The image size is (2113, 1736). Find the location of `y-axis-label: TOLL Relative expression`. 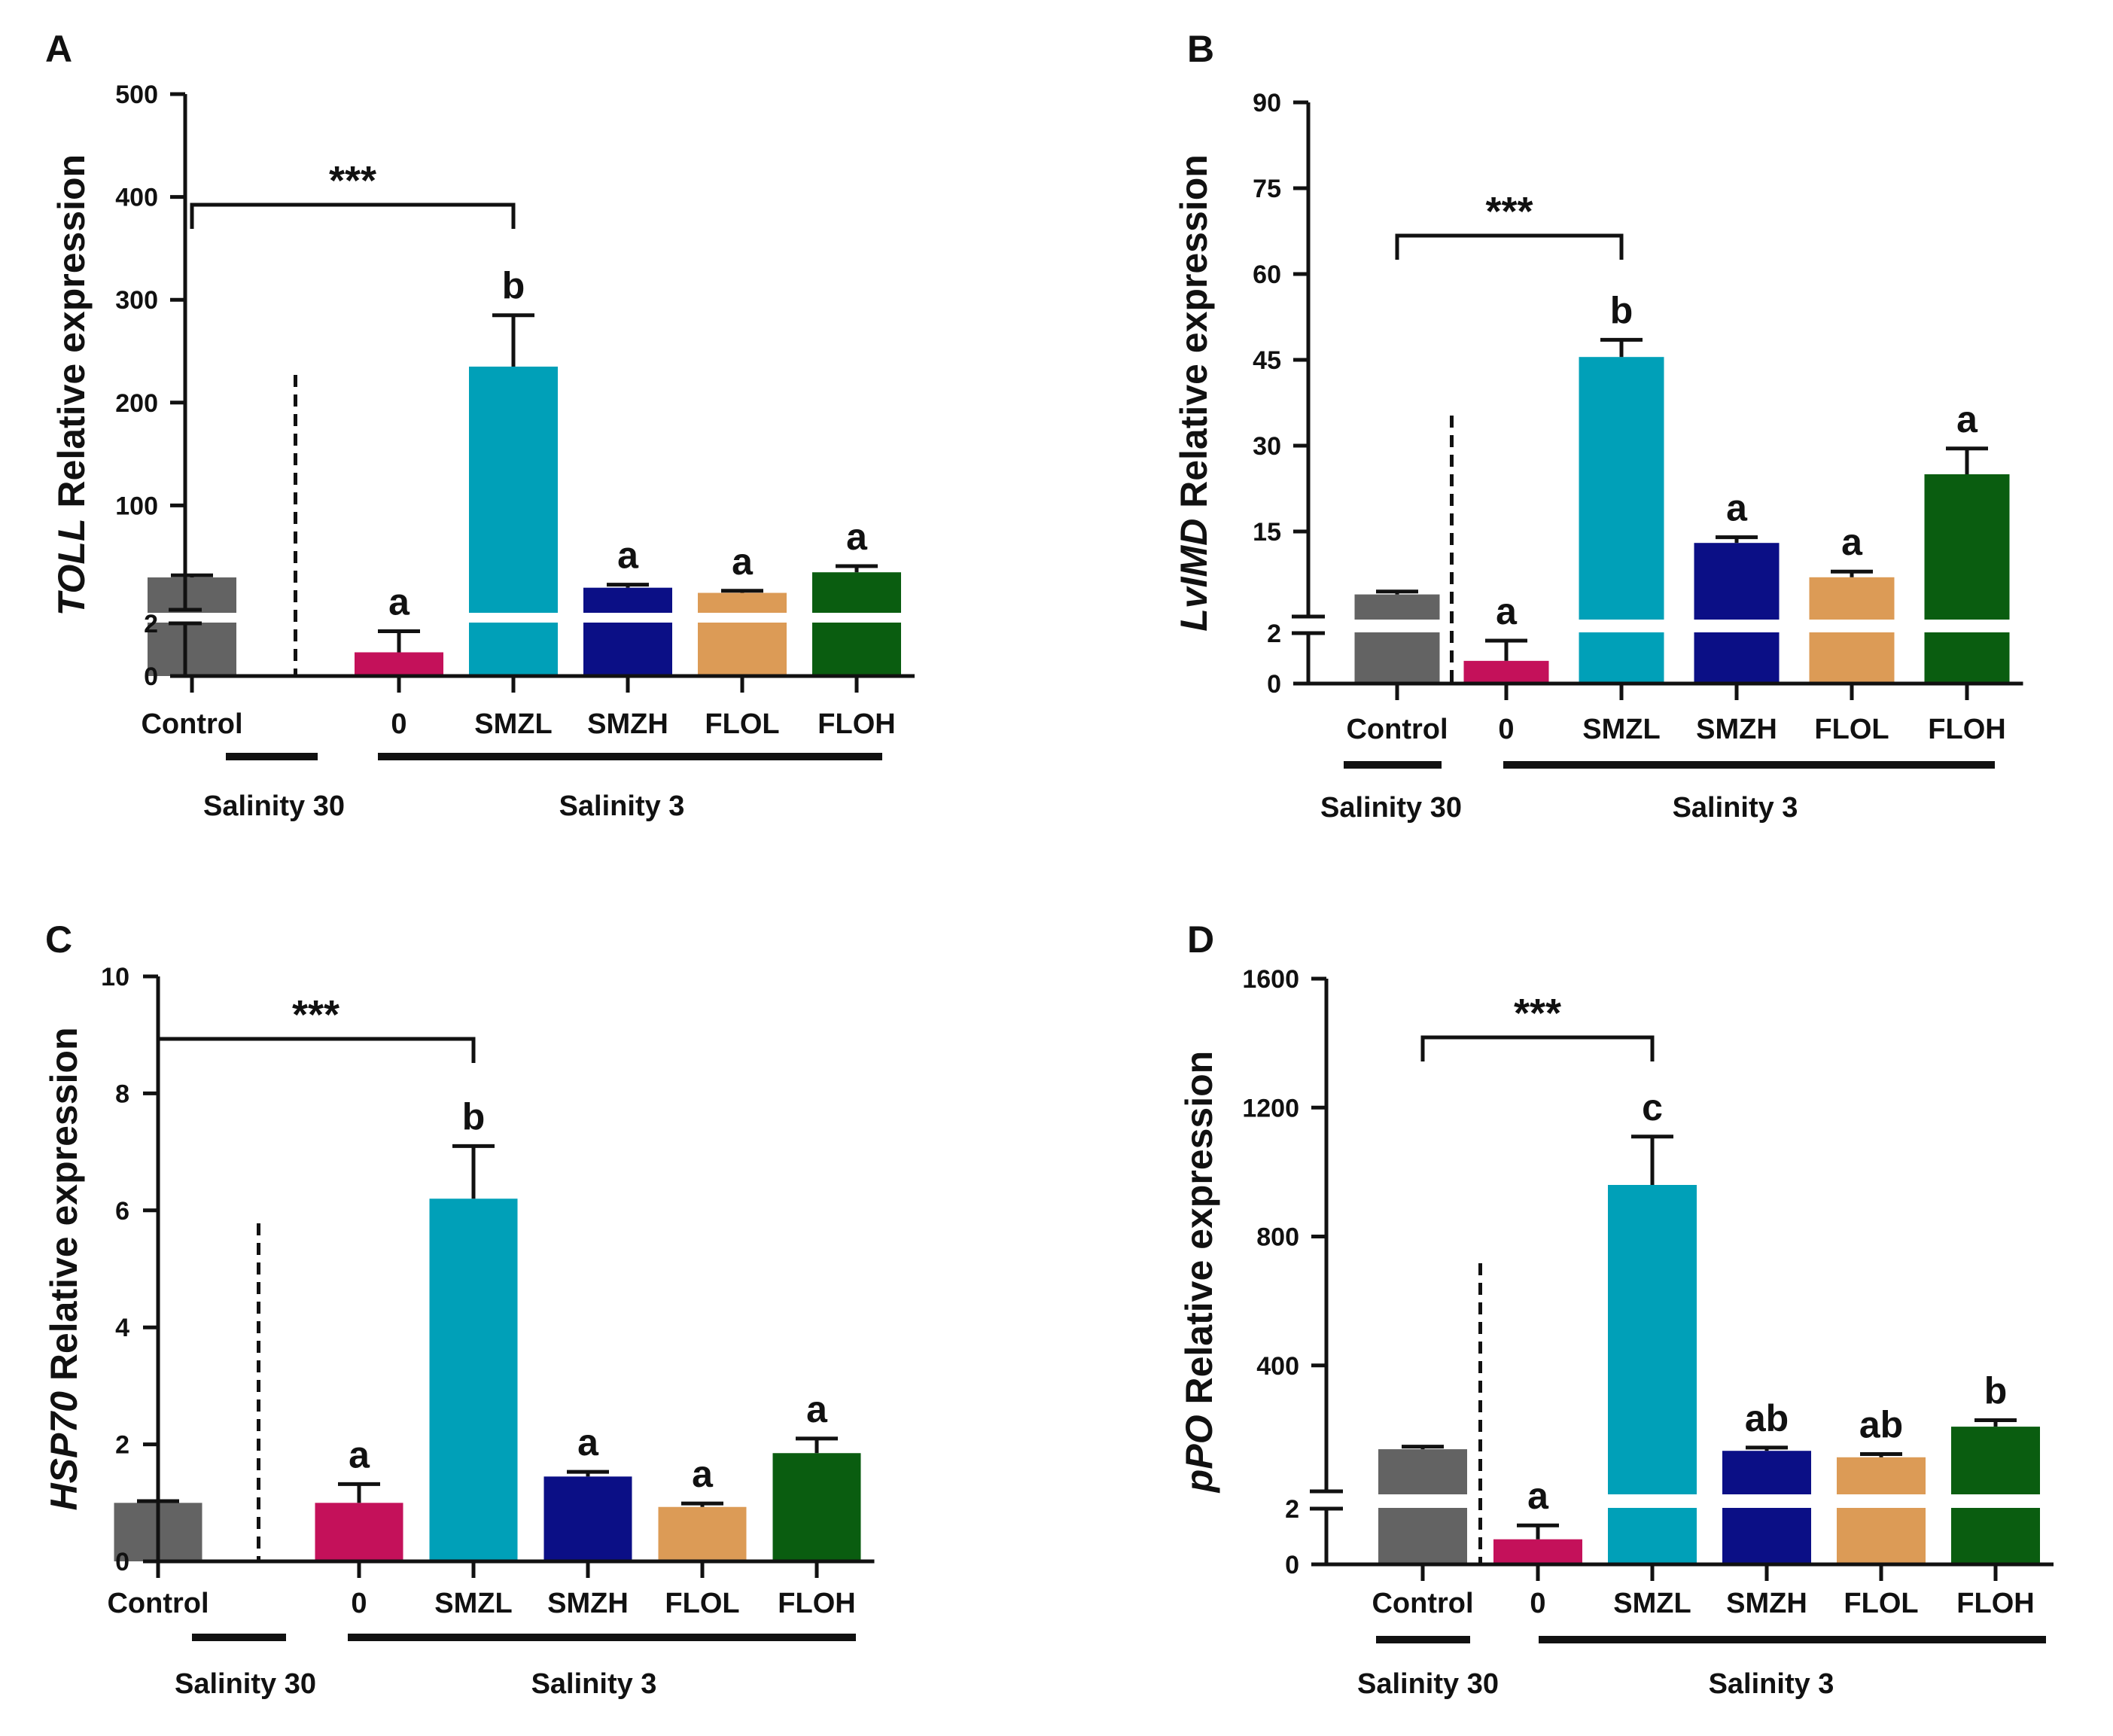

y-axis-label: TOLL Relative expression is located at coordinates (71, 385).